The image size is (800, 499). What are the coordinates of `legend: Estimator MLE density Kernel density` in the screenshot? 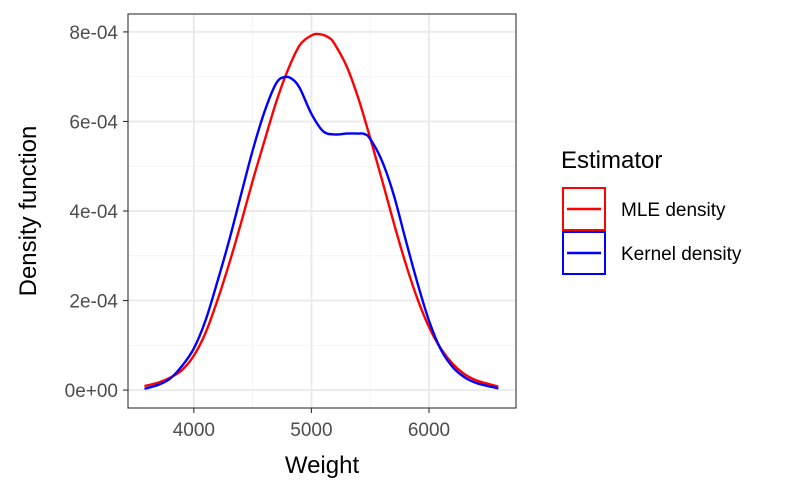 It's located at (651, 211).